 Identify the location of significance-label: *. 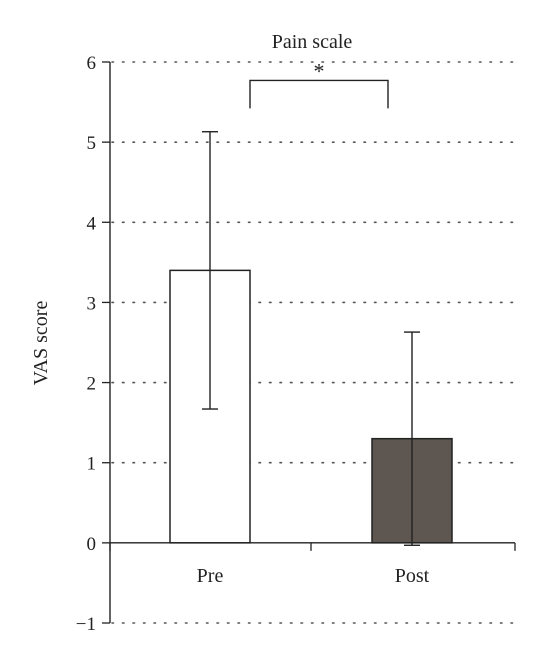
(319, 70).